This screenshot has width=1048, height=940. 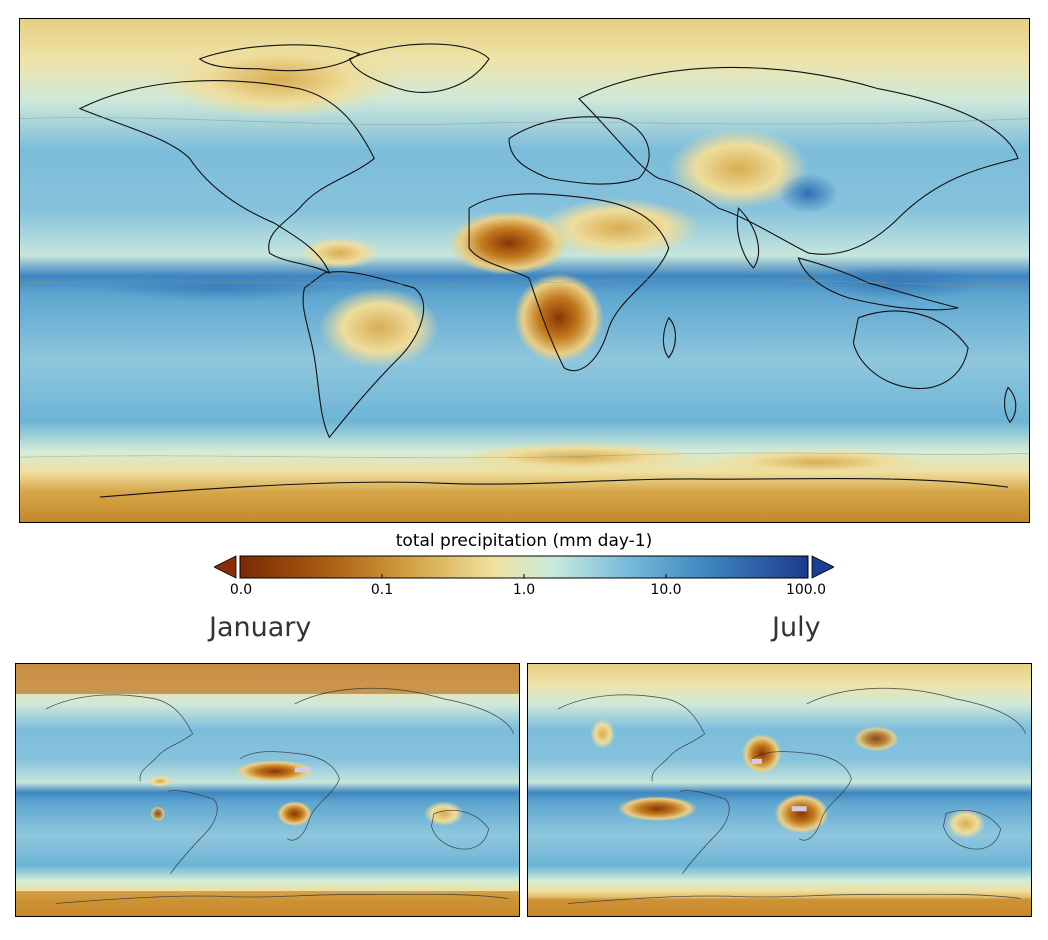 What do you see at coordinates (796, 627) in the screenshot?
I see `july-label: July` at bounding box center [796, 627].